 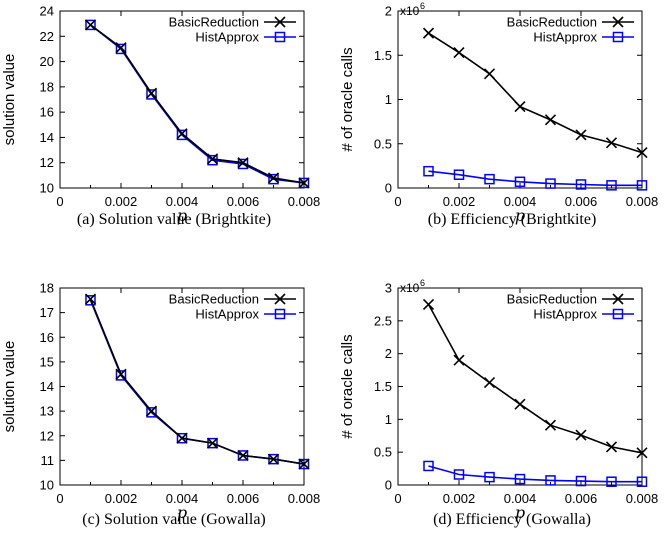 I want to click on y-tick-label: 0, so click(x=388, y=485).